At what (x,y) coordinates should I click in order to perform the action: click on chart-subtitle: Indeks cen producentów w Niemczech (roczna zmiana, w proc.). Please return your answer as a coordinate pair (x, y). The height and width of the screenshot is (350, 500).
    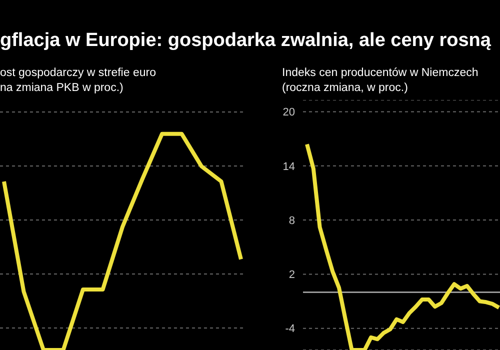
    Looking at the image, I should click on (380, 81).